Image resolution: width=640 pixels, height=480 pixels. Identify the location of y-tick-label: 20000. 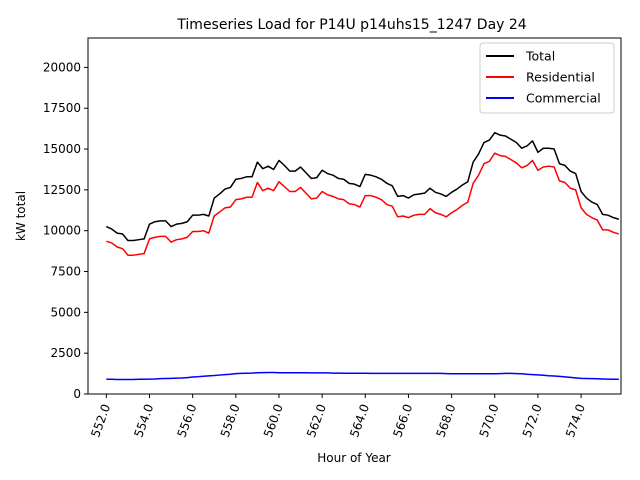
(62, 67).